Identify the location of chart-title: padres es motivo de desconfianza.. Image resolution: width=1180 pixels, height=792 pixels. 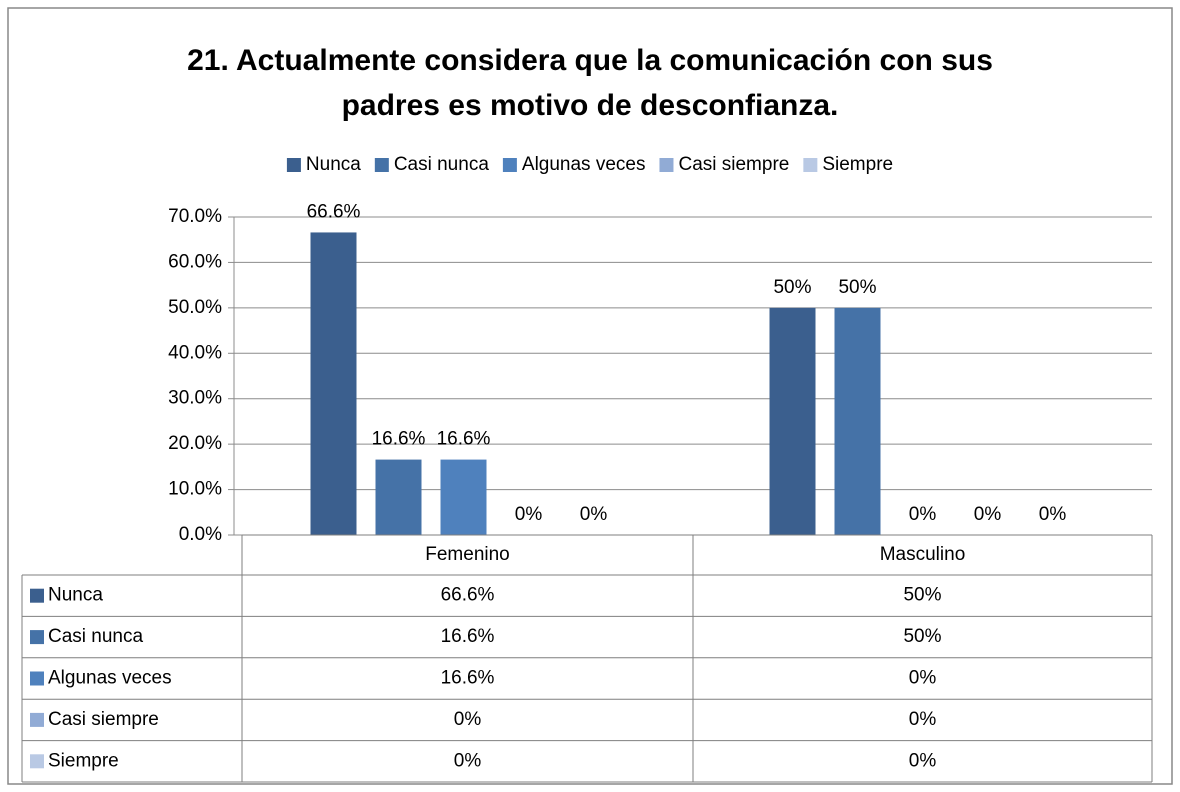
(590, 105).